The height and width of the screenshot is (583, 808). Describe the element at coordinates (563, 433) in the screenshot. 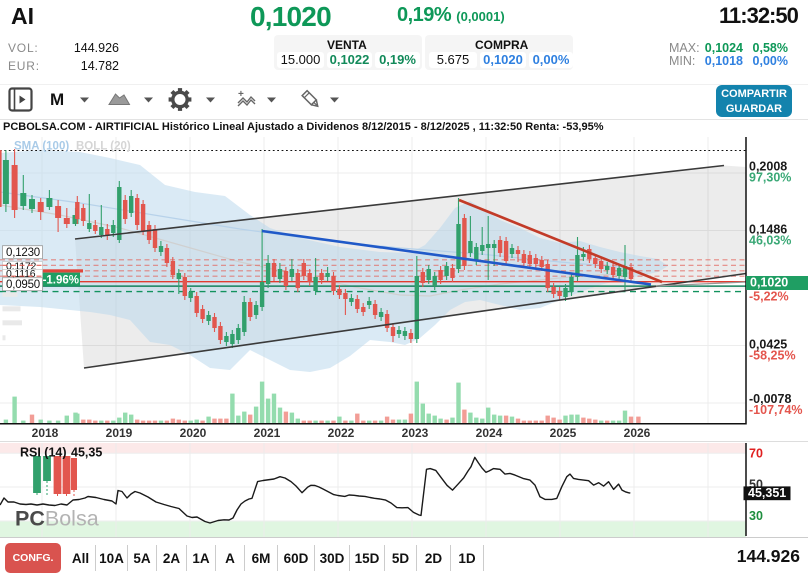

I see `svg-text: 2025` at that location.